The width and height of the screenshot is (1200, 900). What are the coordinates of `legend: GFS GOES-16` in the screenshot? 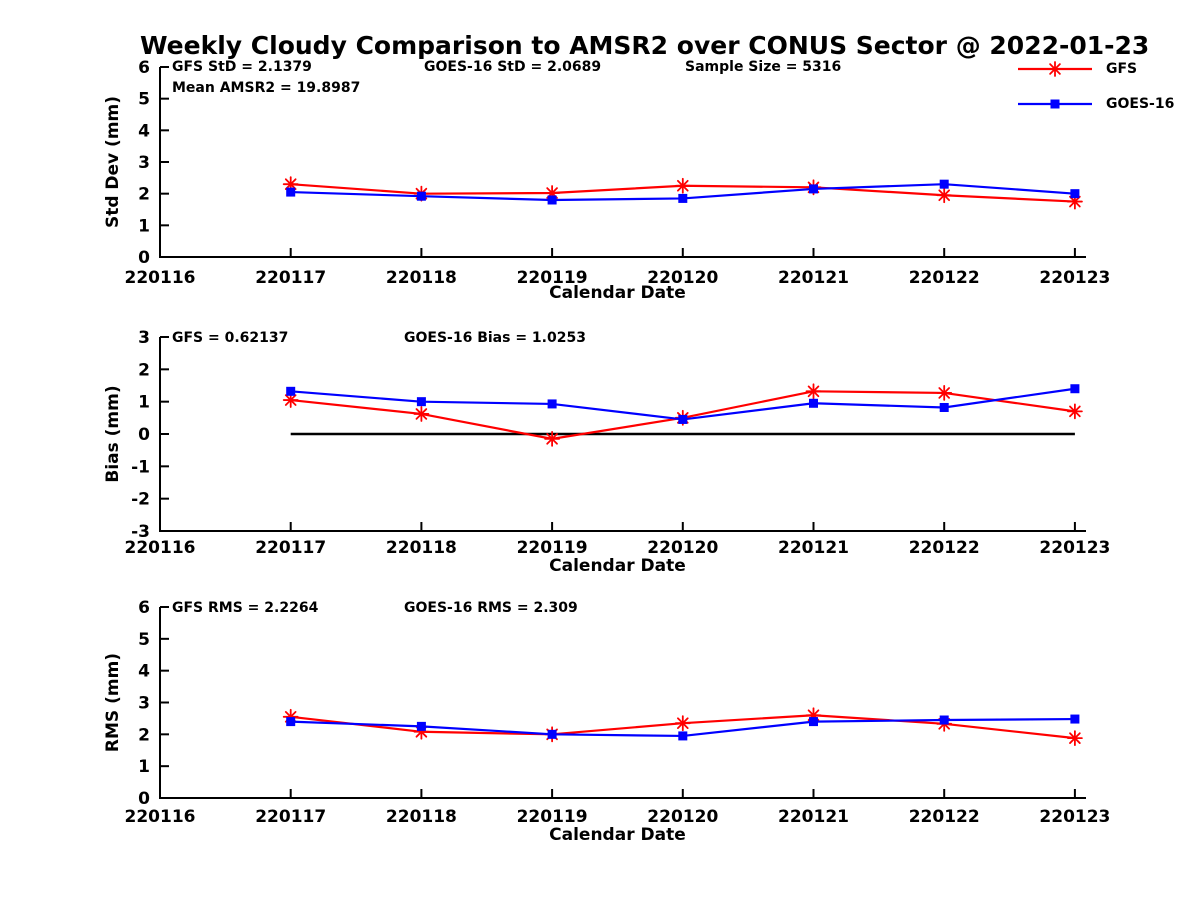 It's located at (1095, 95).